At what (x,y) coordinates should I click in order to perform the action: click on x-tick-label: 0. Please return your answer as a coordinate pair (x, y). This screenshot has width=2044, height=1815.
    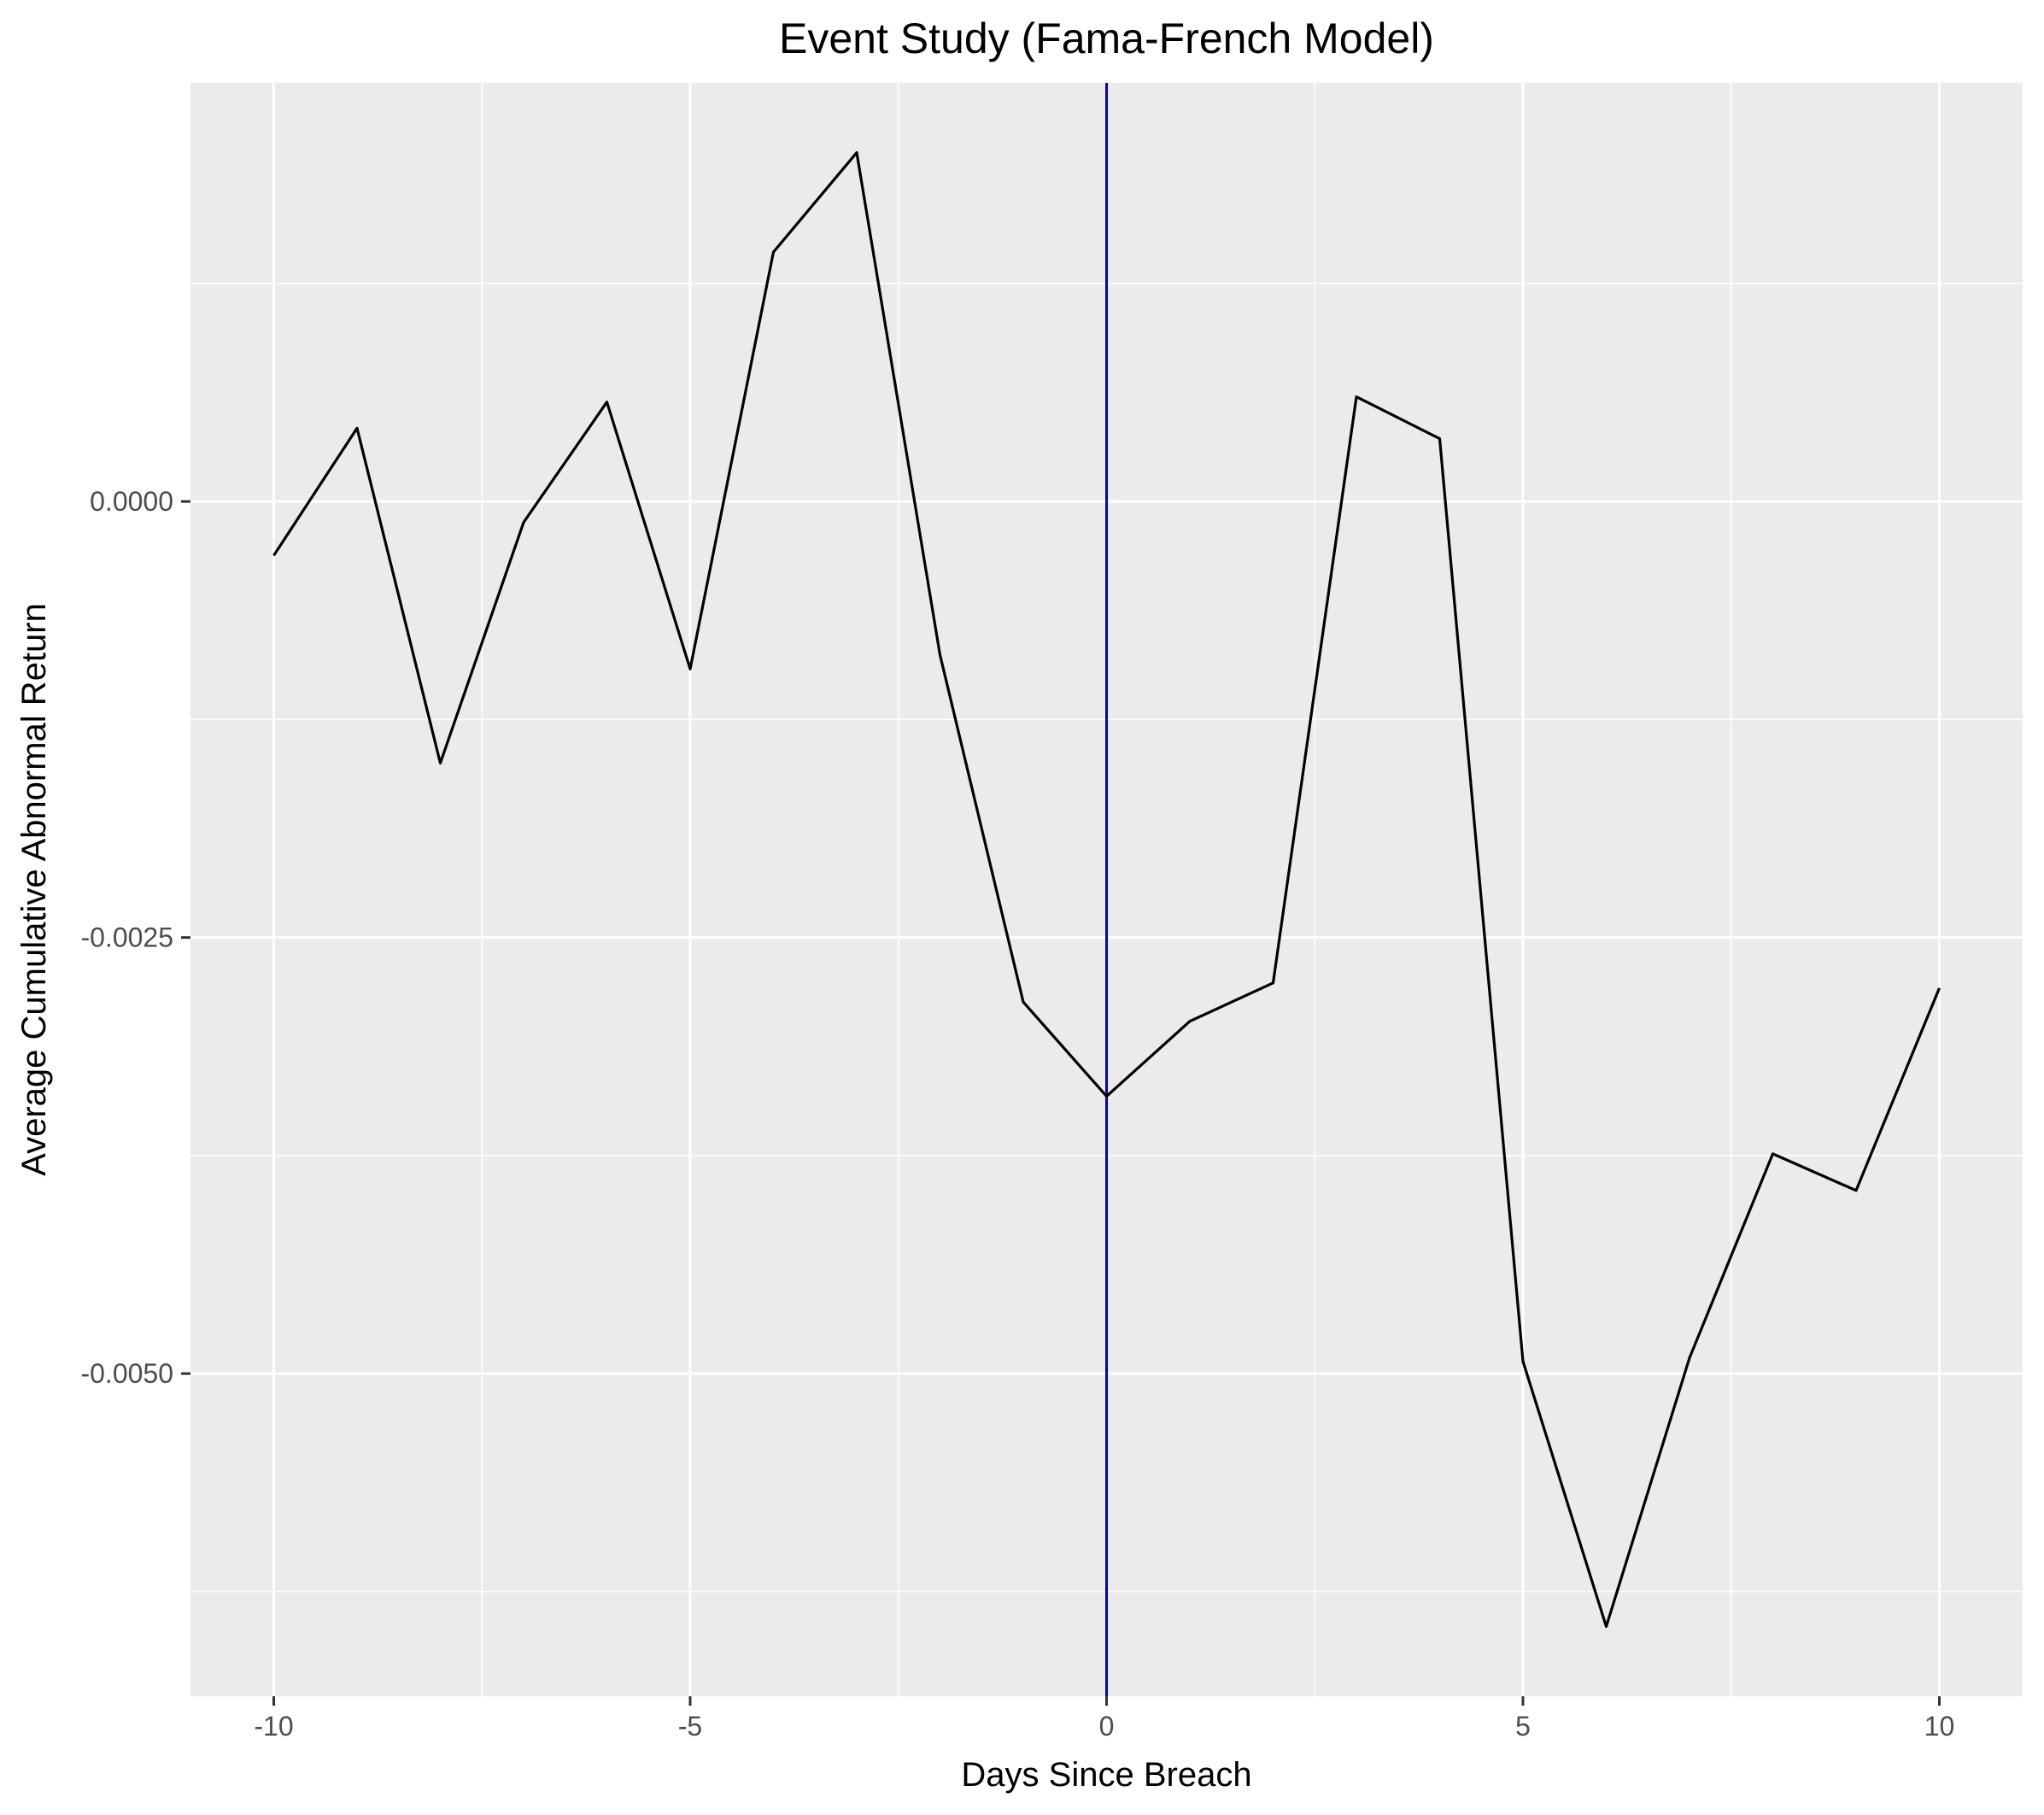
    Looking at the image, I should click on (1107, 1726).